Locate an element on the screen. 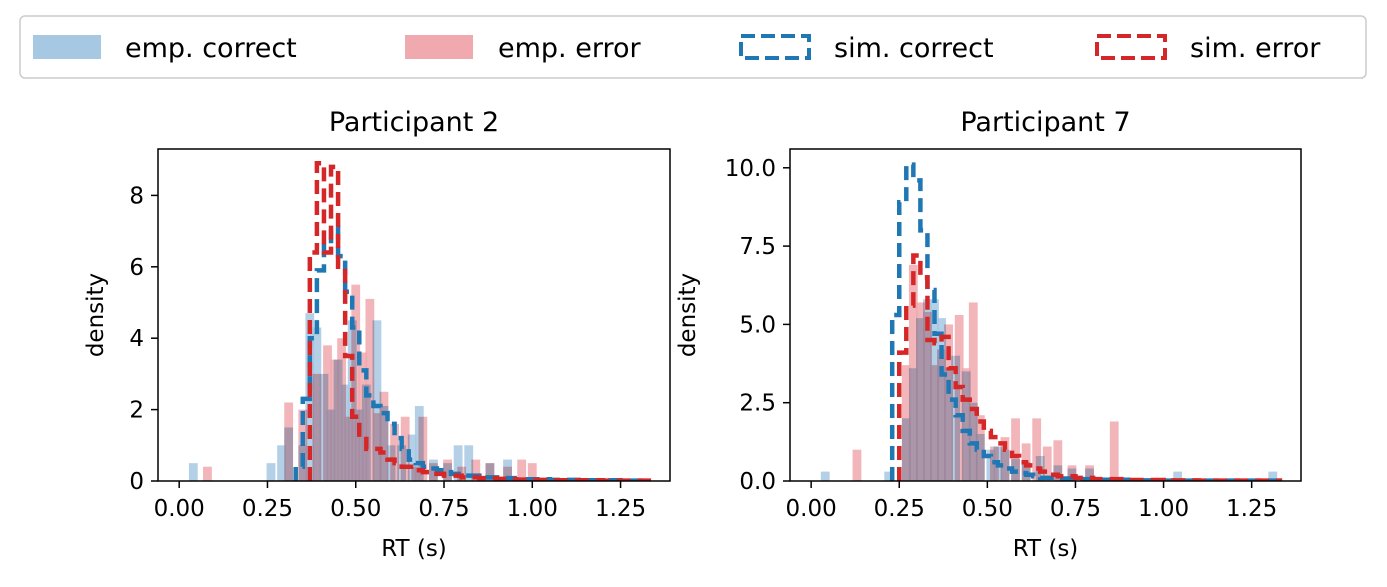 This screenshot has height=587, width=1387. legend-label-sim-error: sim. error is located at coordinates (1255, 48).